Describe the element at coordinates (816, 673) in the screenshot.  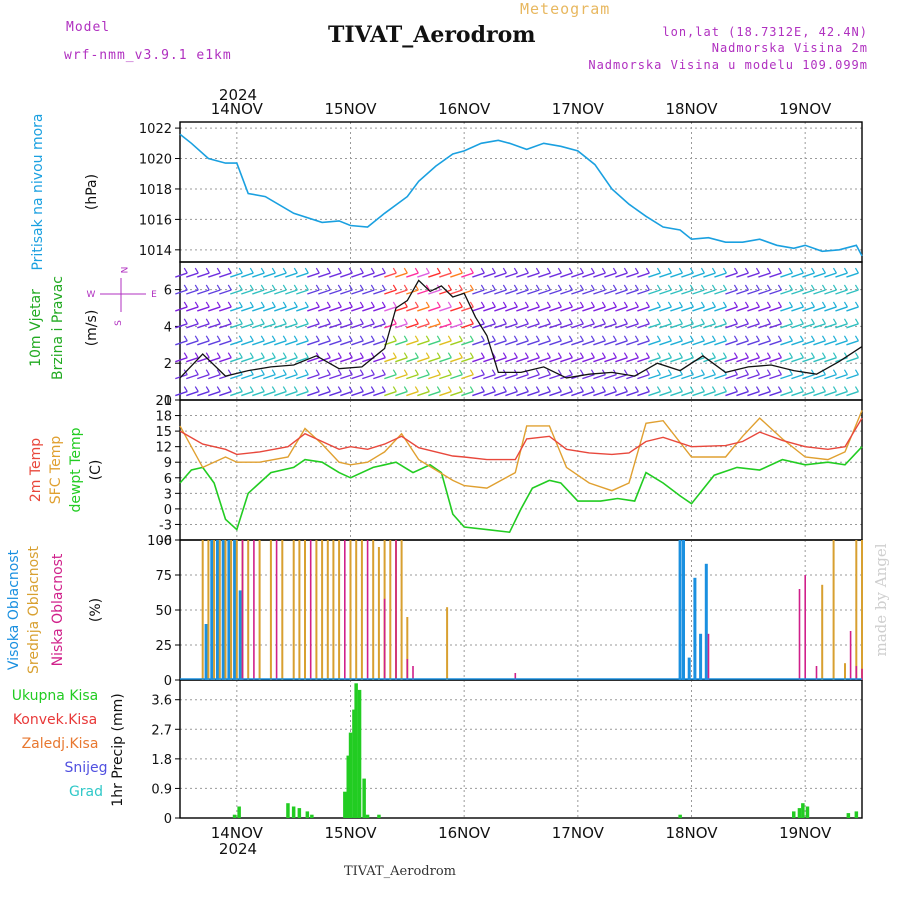
I see `low-cloud-bar` at that location.